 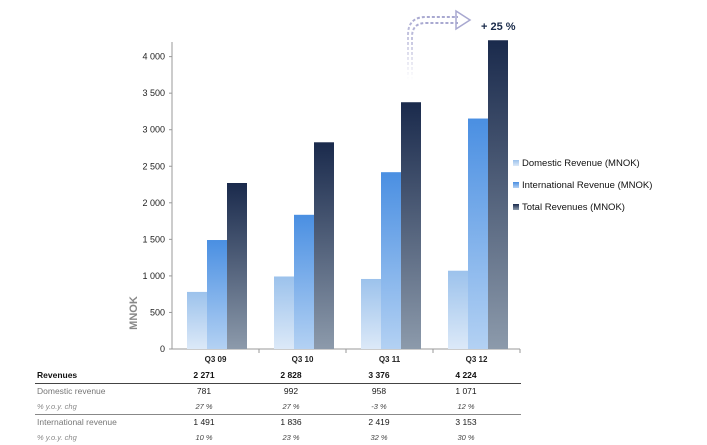 What do you see at coordinates (303, 359) in the screenshot?
I see `x-tick-label: Q3 10` at bounding box center [303, 359].